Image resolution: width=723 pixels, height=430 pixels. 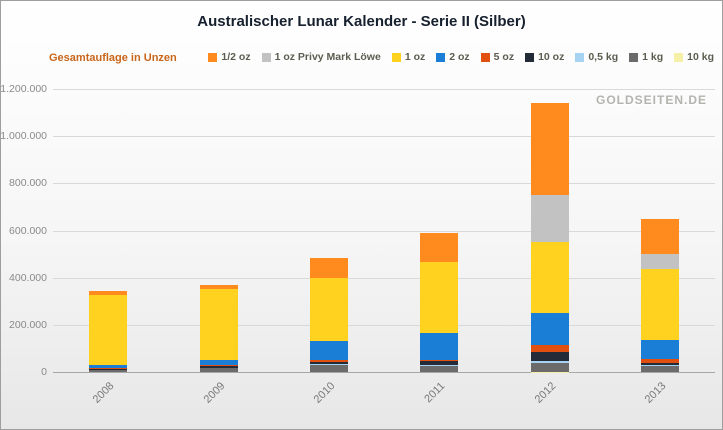 I want to click on y-axis-tick-label: 200.000, so click(x=28, y=324).